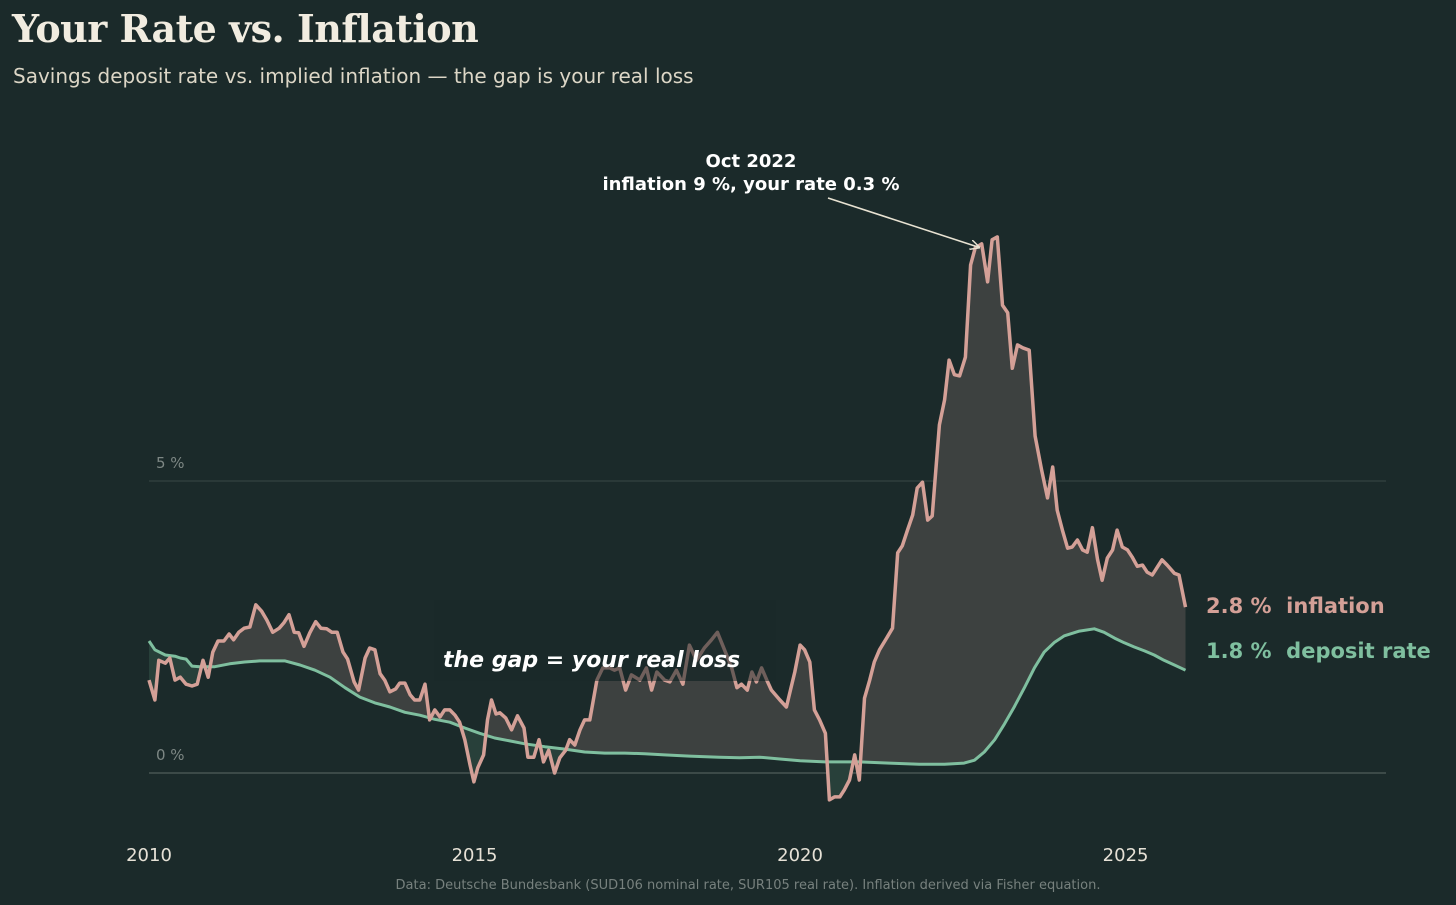  What do you see at coordinates (170, 755) in the screenshot?
I see `y-tick-label: 0 %` at bounding box center [170, 755].